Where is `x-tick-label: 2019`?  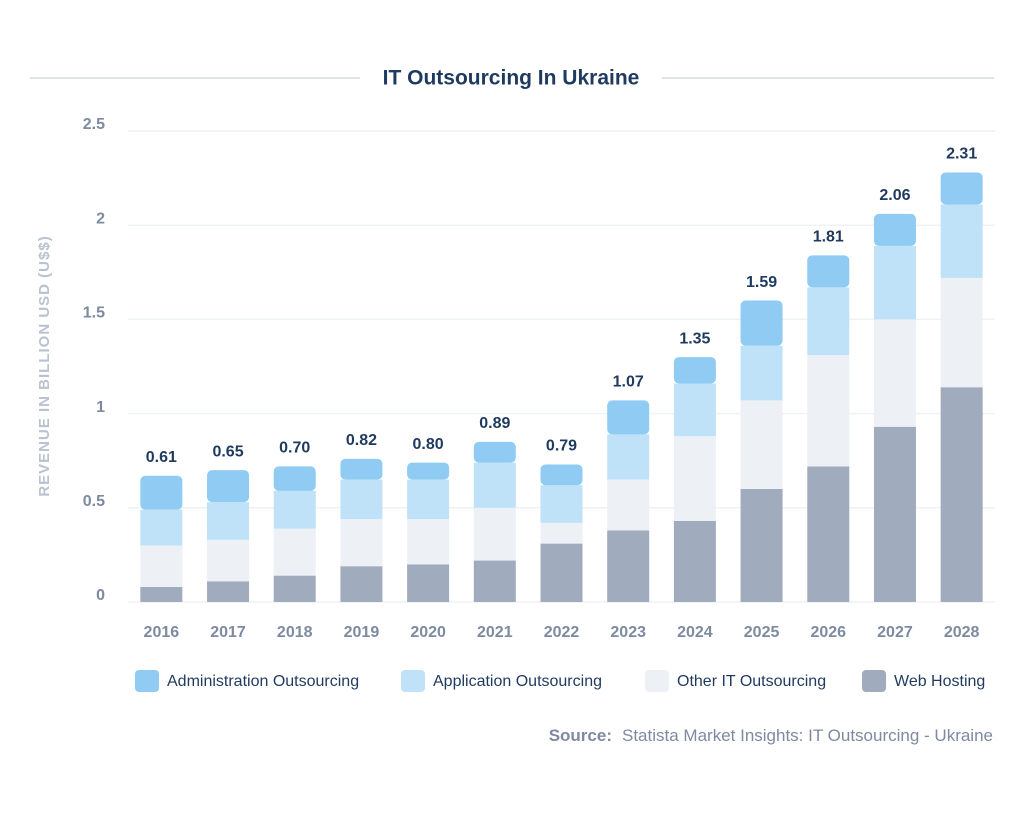 x-tick-label: 2019 is located at coordinates (362, 632).